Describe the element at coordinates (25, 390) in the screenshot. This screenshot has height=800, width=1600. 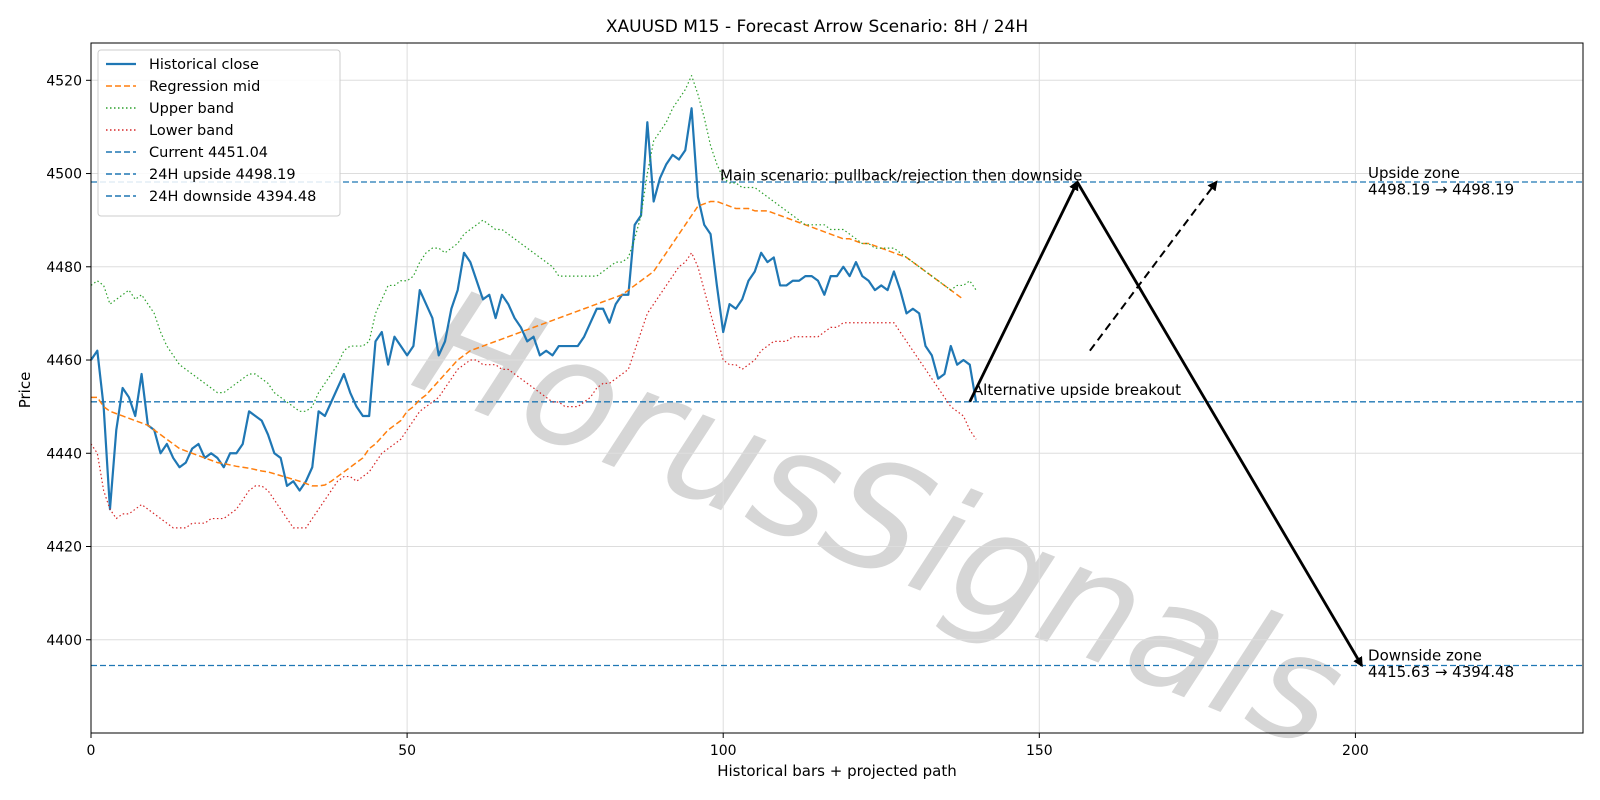
I see `y-axis-label: Price` at that location.